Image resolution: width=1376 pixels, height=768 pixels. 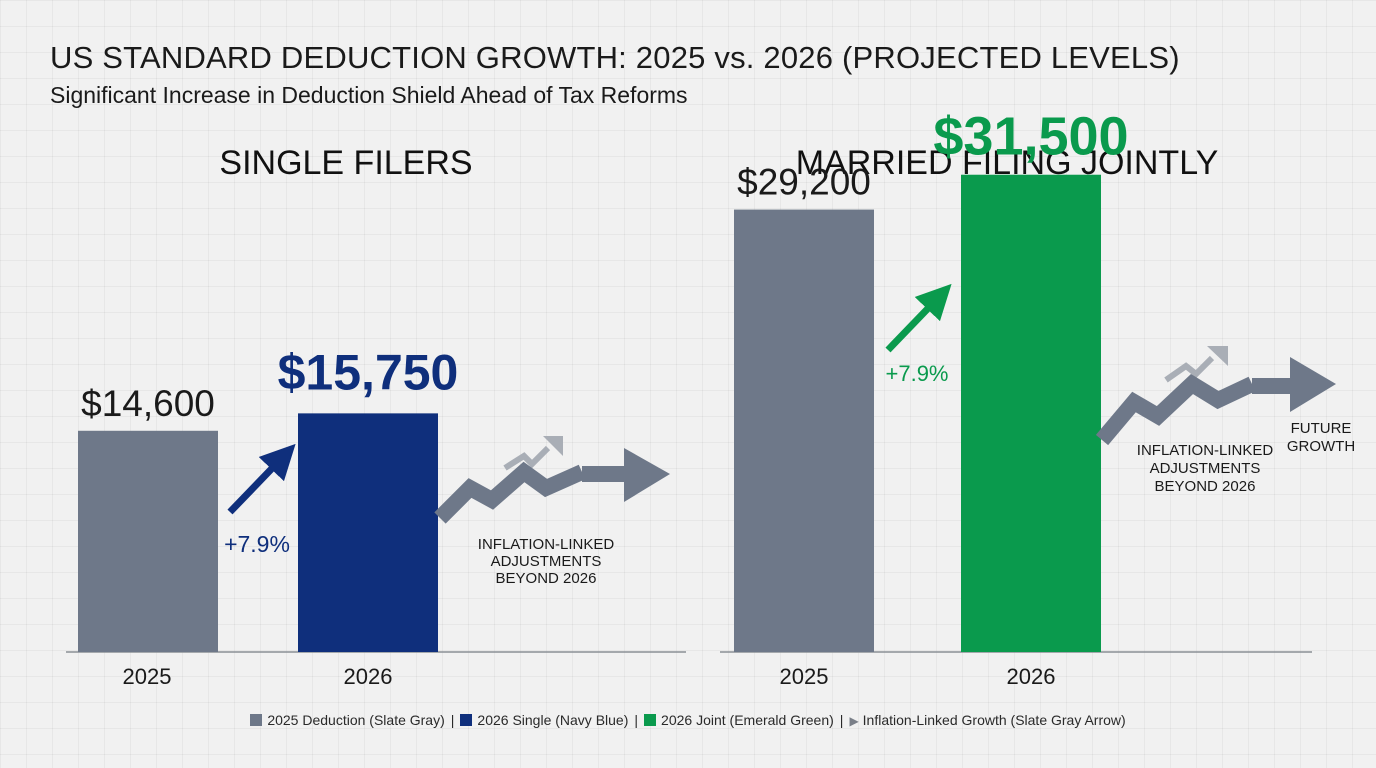 I want to click on growth-arrow-head-single, so click(x=647, y=475).